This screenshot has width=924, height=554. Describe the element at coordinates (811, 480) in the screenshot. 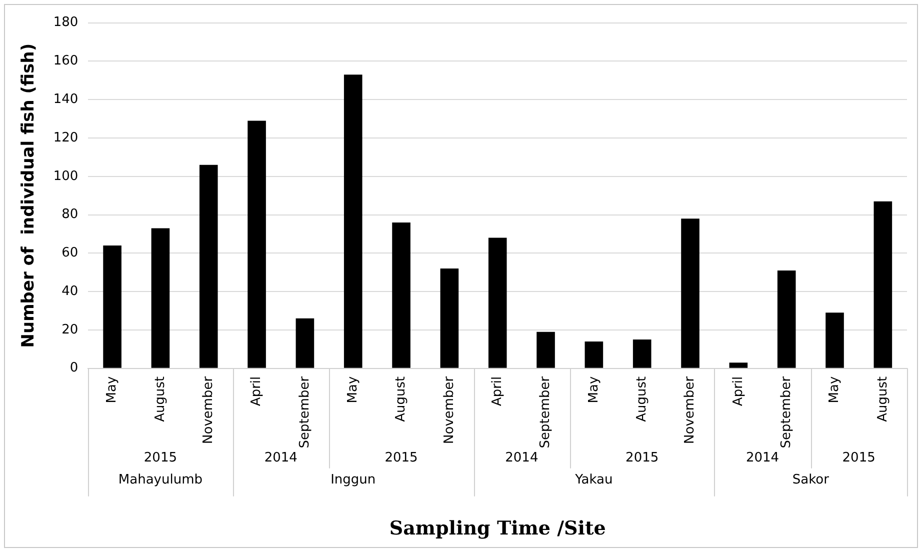

I see `text: Sakor` at that location.